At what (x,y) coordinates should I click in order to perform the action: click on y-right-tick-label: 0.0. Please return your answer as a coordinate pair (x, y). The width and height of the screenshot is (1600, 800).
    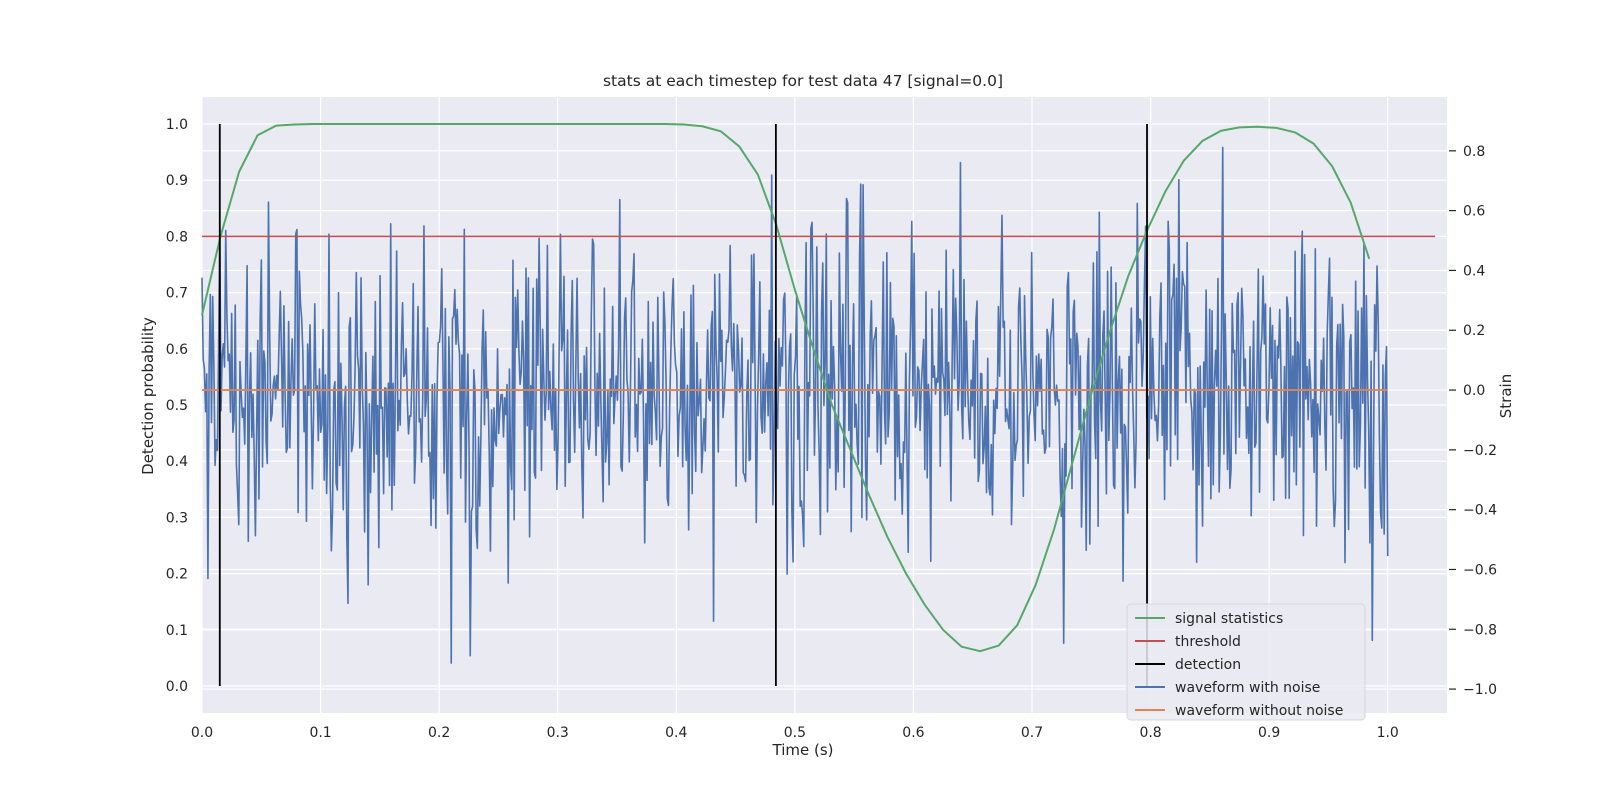
    Looking at the image, I should click on (1474, 391).